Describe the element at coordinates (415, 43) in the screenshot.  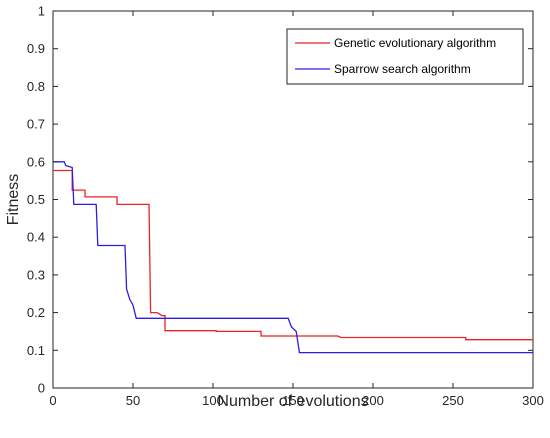
I see `legend-label-genetic: Genetic evolutionary algorithm` at that location.